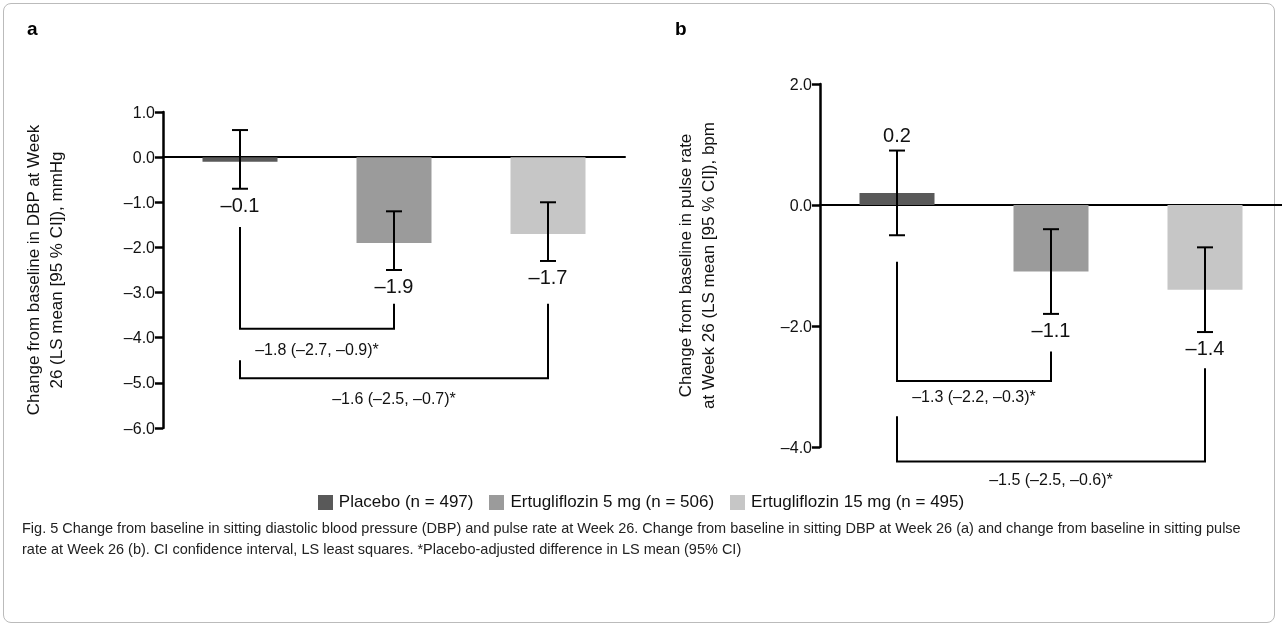  I want to click on data-label: –1.1, so click(1051, 329).